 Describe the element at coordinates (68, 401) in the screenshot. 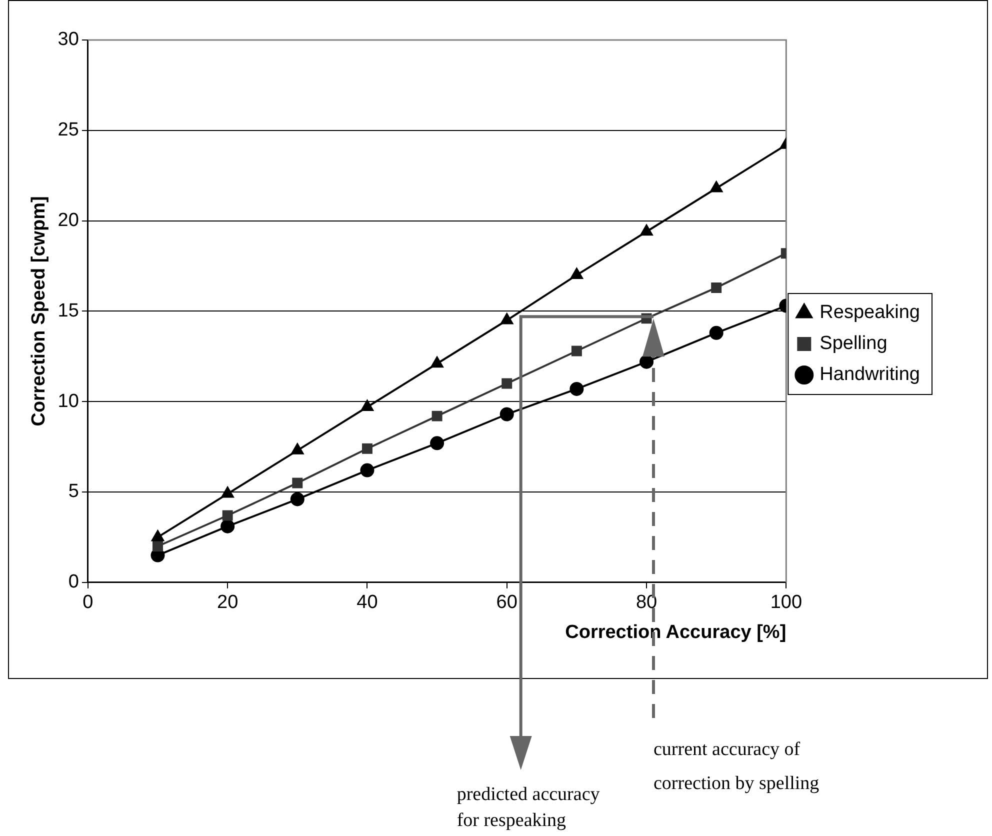

I see `y-tick-label: 10` at that location.